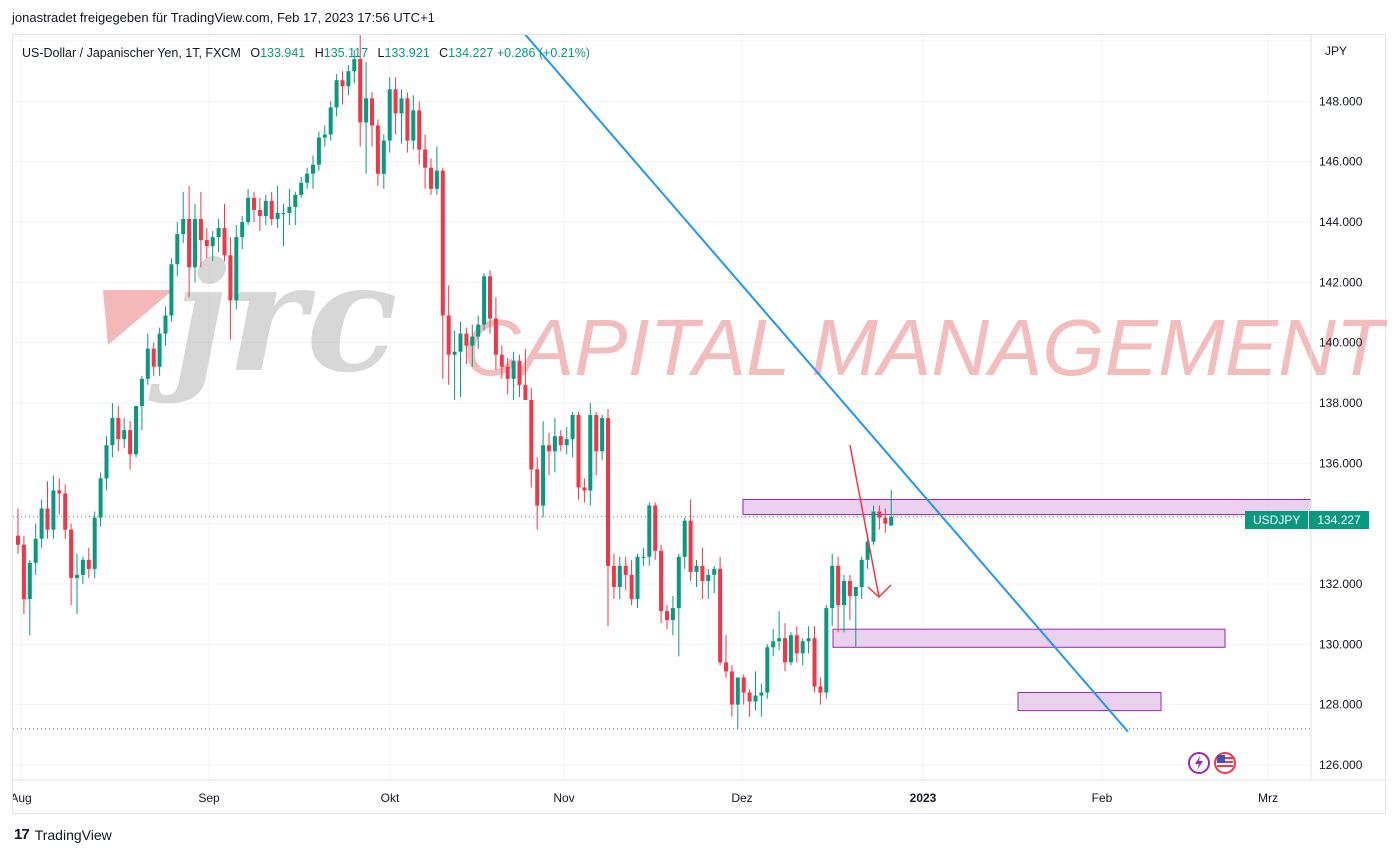  What do you see at coordinates (925, 347) in the screenshot?
I see `watermark-text: CAPITAL MANAGEMENT` at bounding box center [925, 347].